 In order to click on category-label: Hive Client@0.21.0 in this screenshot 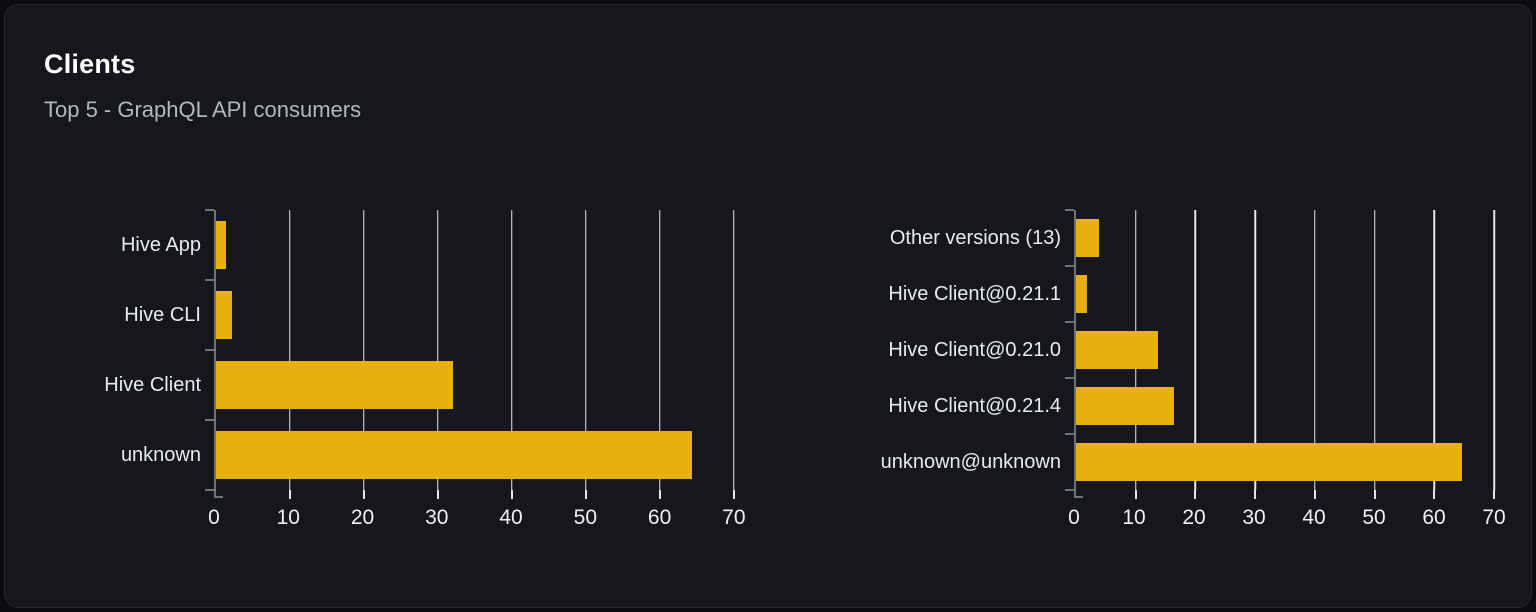, I will do `click(974, 349)`.